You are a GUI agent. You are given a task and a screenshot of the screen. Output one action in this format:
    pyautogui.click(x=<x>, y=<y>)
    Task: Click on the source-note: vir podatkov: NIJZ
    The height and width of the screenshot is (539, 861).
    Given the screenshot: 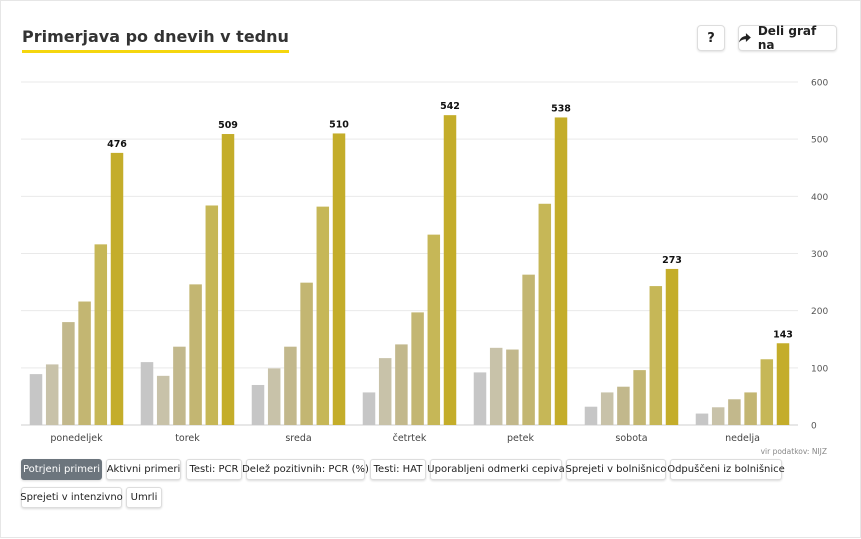 What is the action you would take?
    pyautogui.click(x=793, y=451)
    